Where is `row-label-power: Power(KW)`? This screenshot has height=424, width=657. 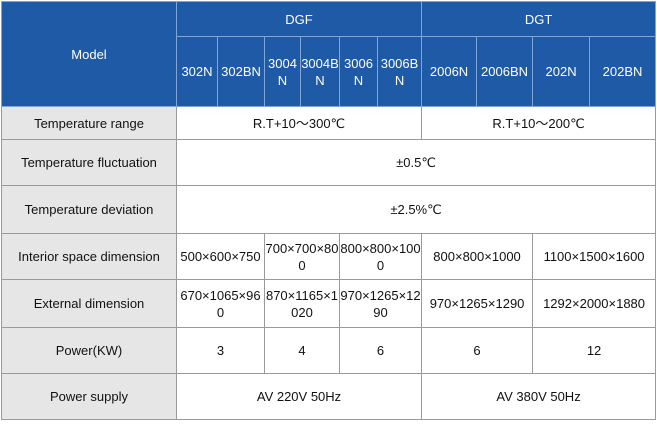 row-label-power: Power(KW) is located at coordinates (89, 350).